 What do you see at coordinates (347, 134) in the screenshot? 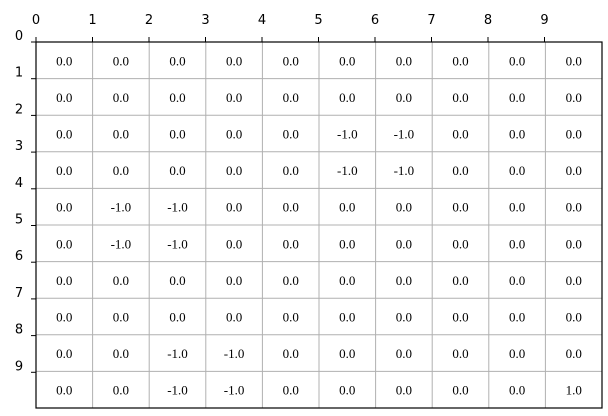
I see `cell-r2-c5: -1.0` at bounding box center [347, 134].